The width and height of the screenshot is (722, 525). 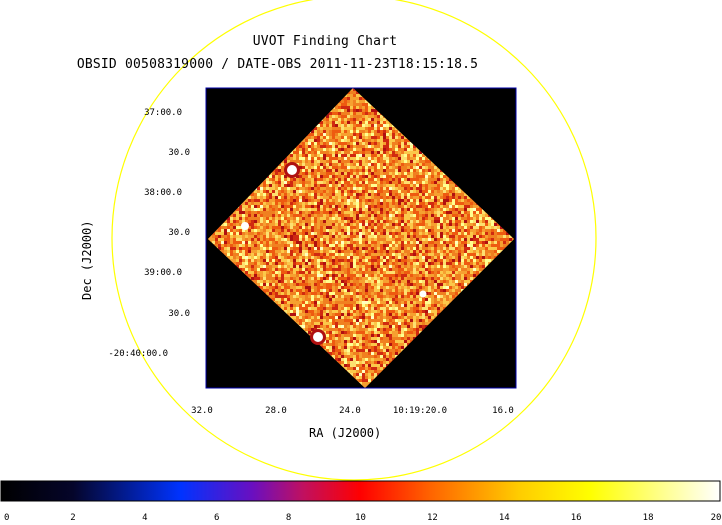 What do you see at coordinates (138, 354) in the screenshot?
I see `dec-tick-label: -20:40:00.0` at bounding box center [138, 354].